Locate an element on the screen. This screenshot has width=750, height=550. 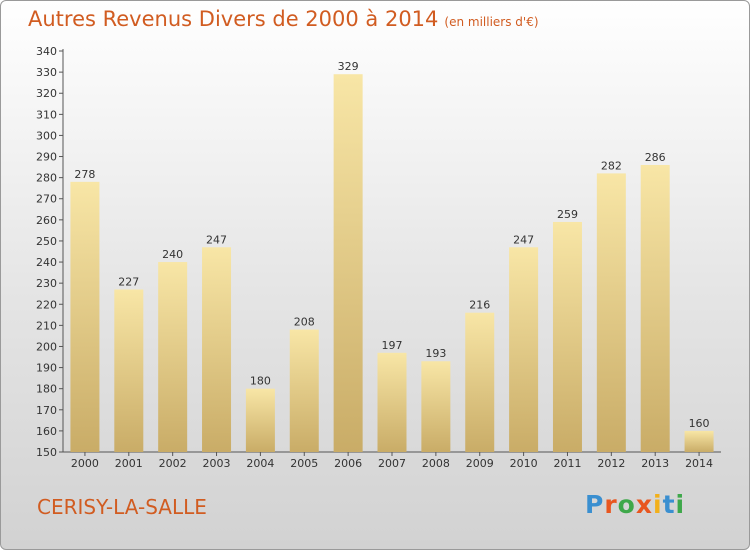
x-tick-label: 2012 is located at coordinates (611, 463).